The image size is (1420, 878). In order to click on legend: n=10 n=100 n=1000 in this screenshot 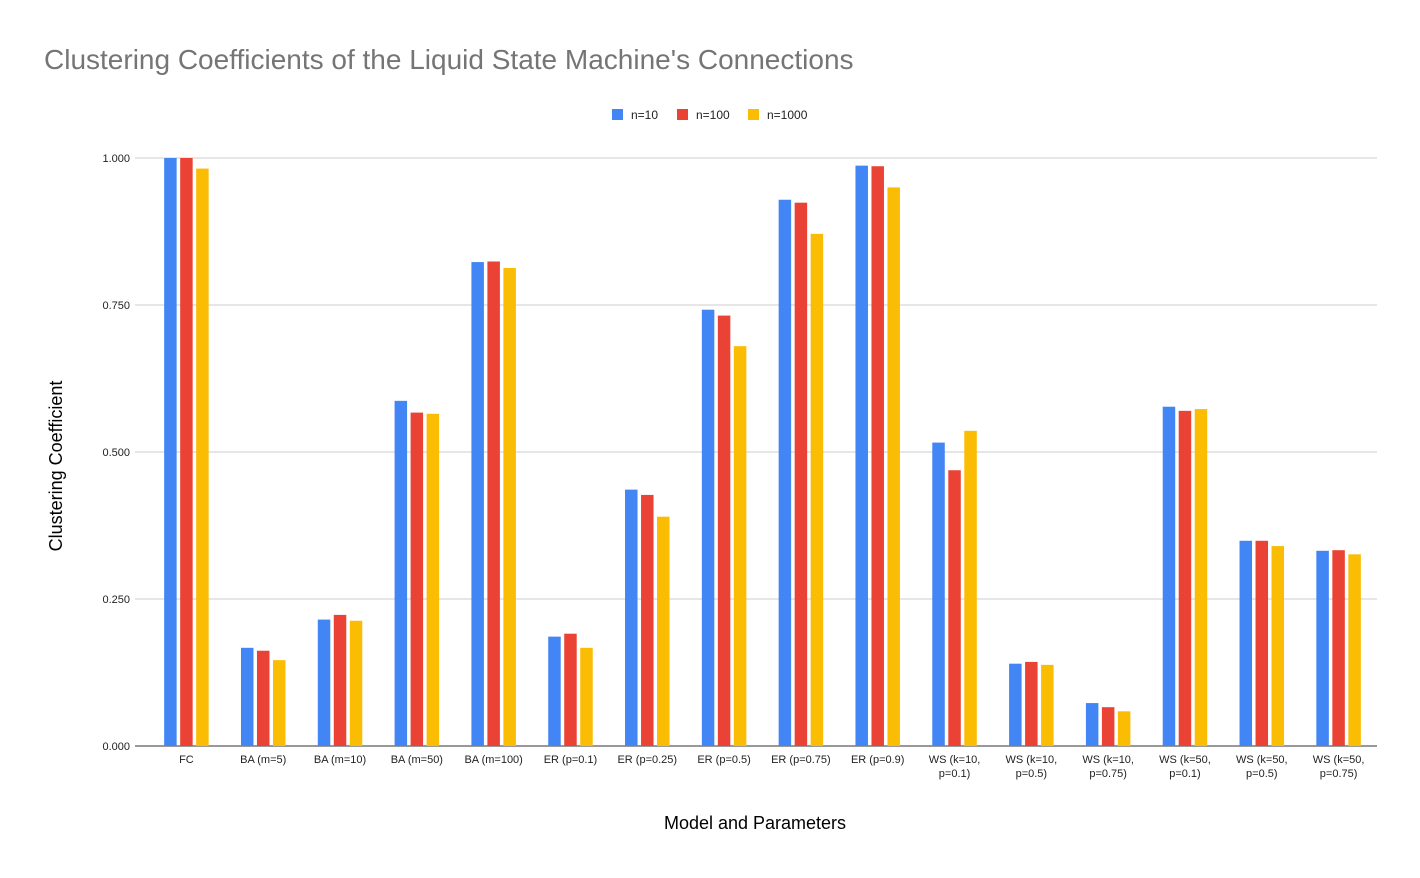, I will do `click(710, 115)`.